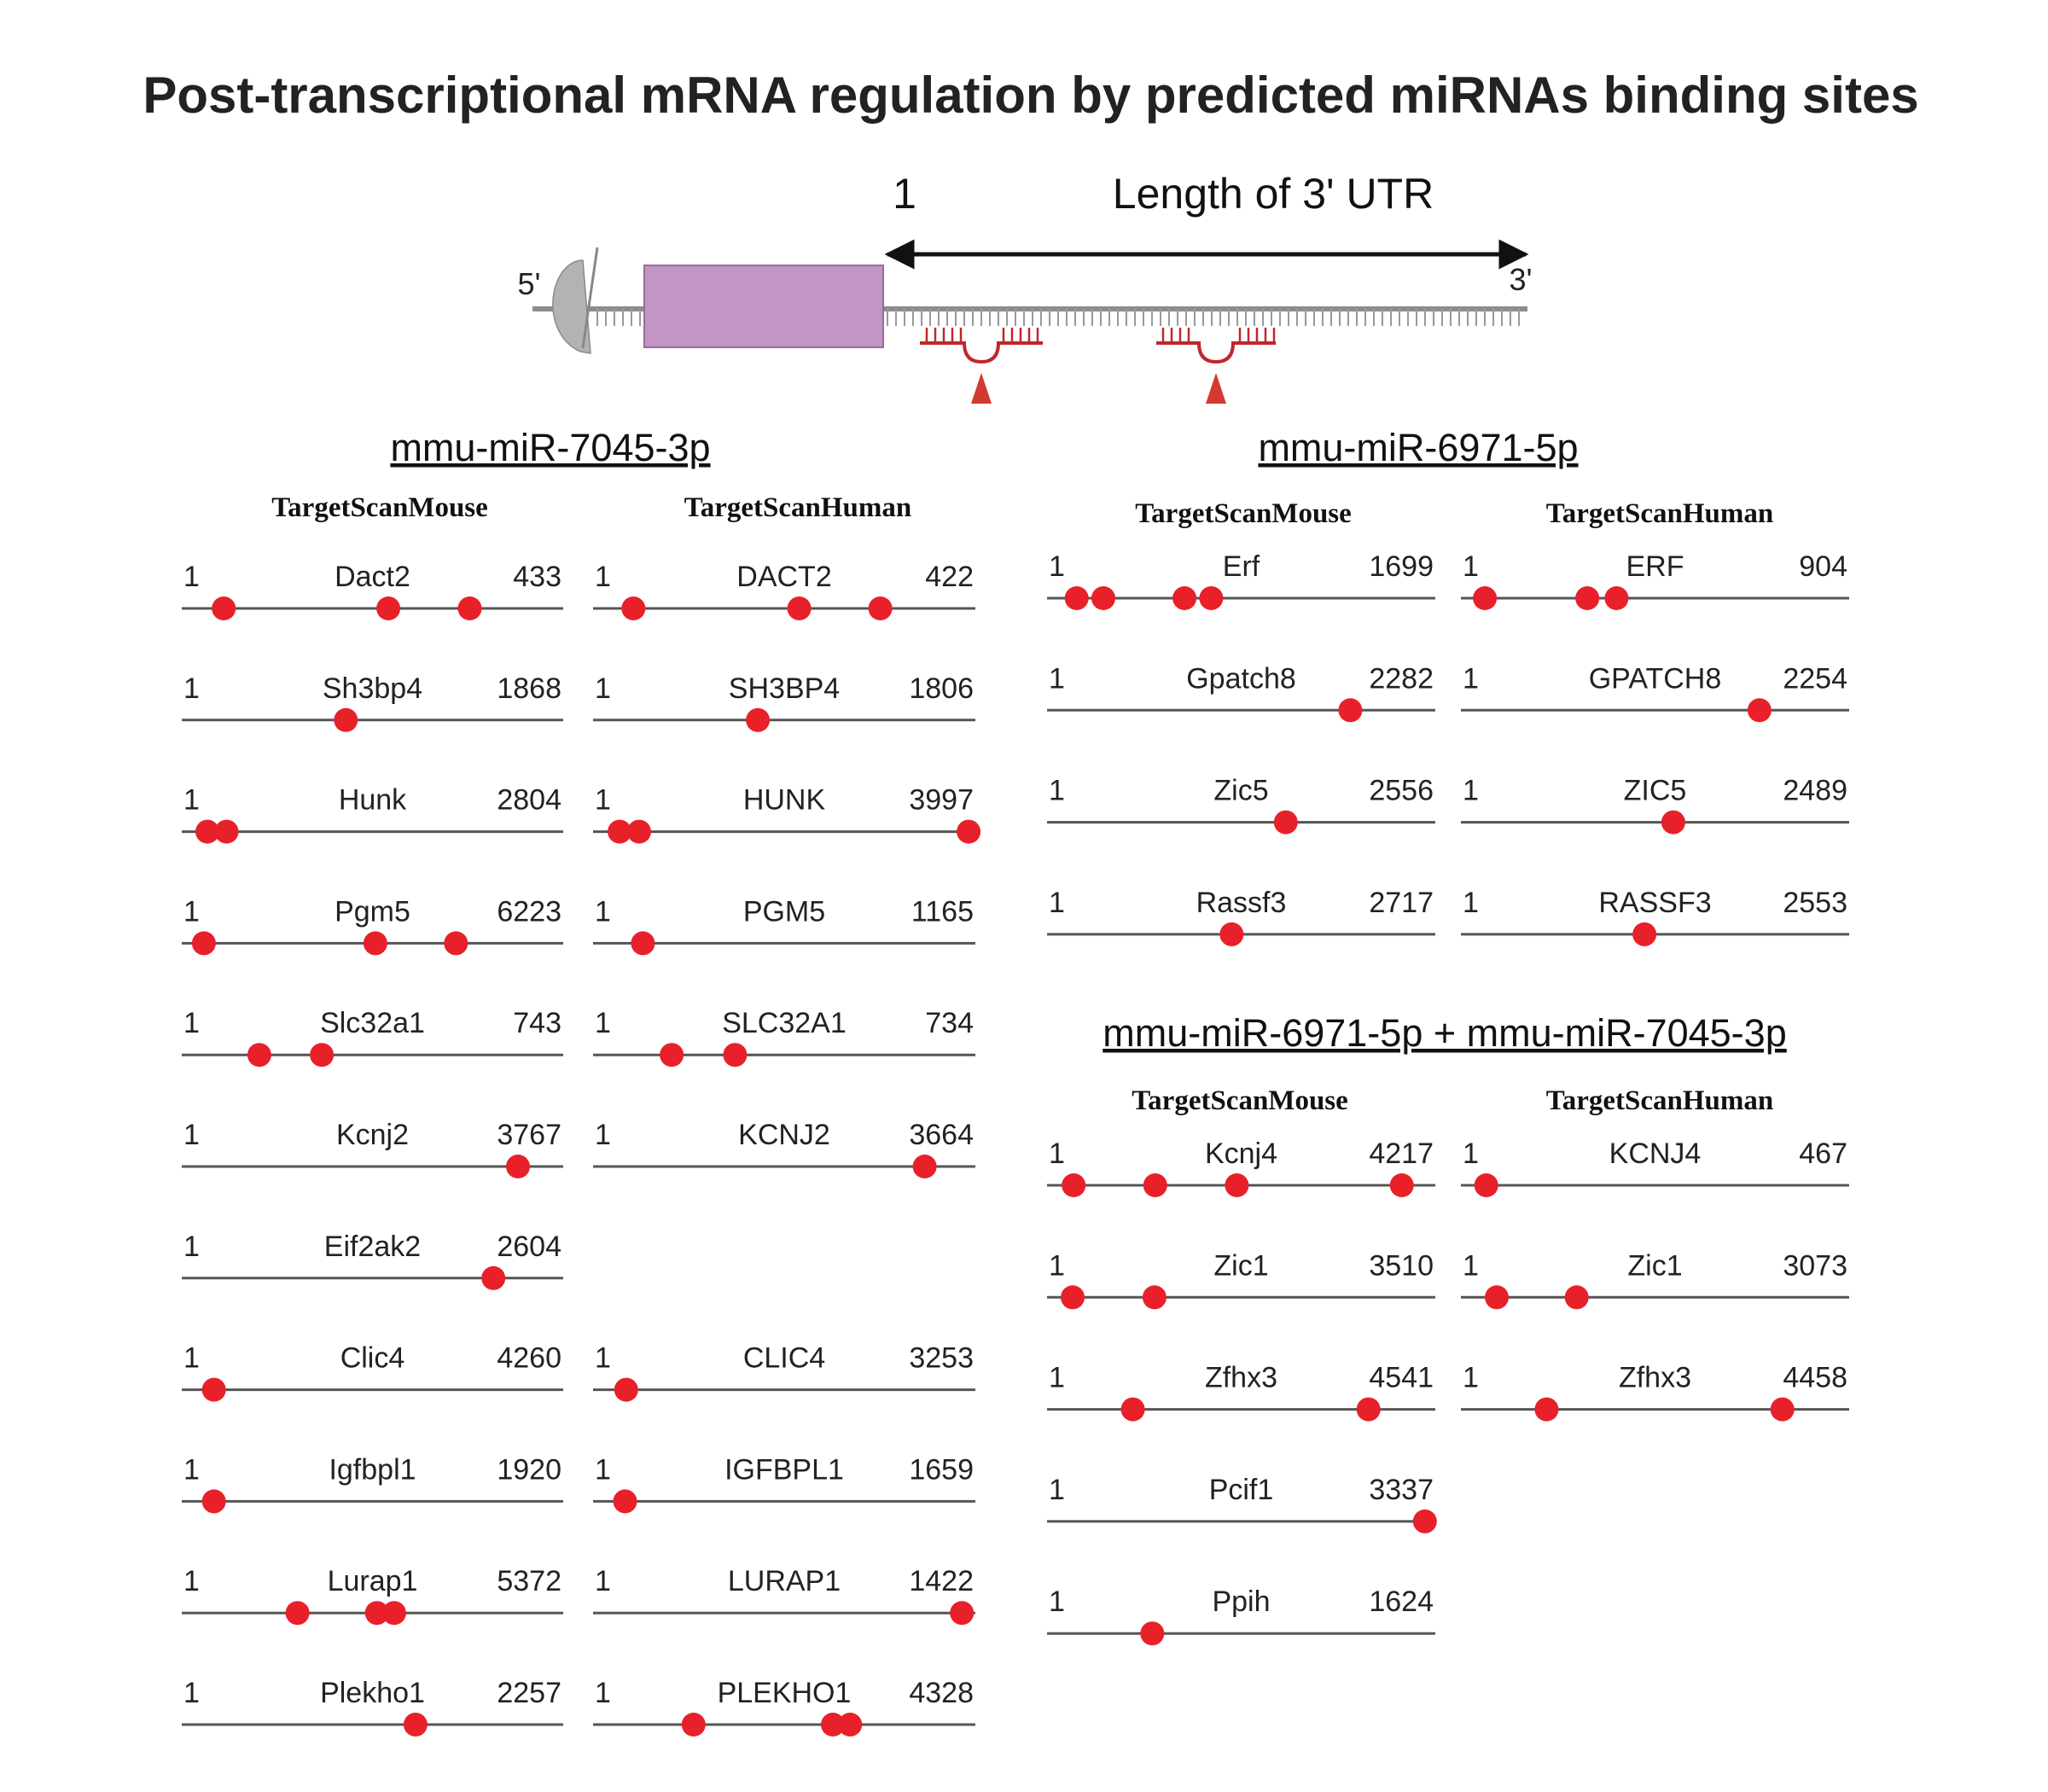 The width and height of the screenshot is (2048, 1792). Describe the element at coordinates (784, 688) in the screenshot. I see `gene-label: SH3BP4` at that location.